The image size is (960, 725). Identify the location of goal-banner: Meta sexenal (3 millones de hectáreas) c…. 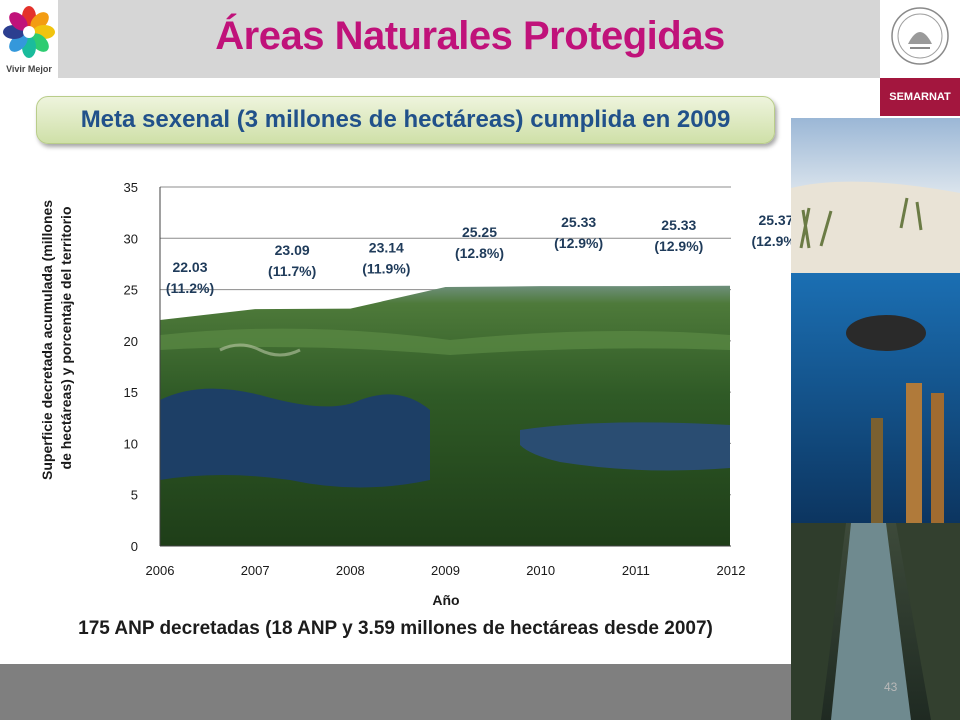
(405, 120).